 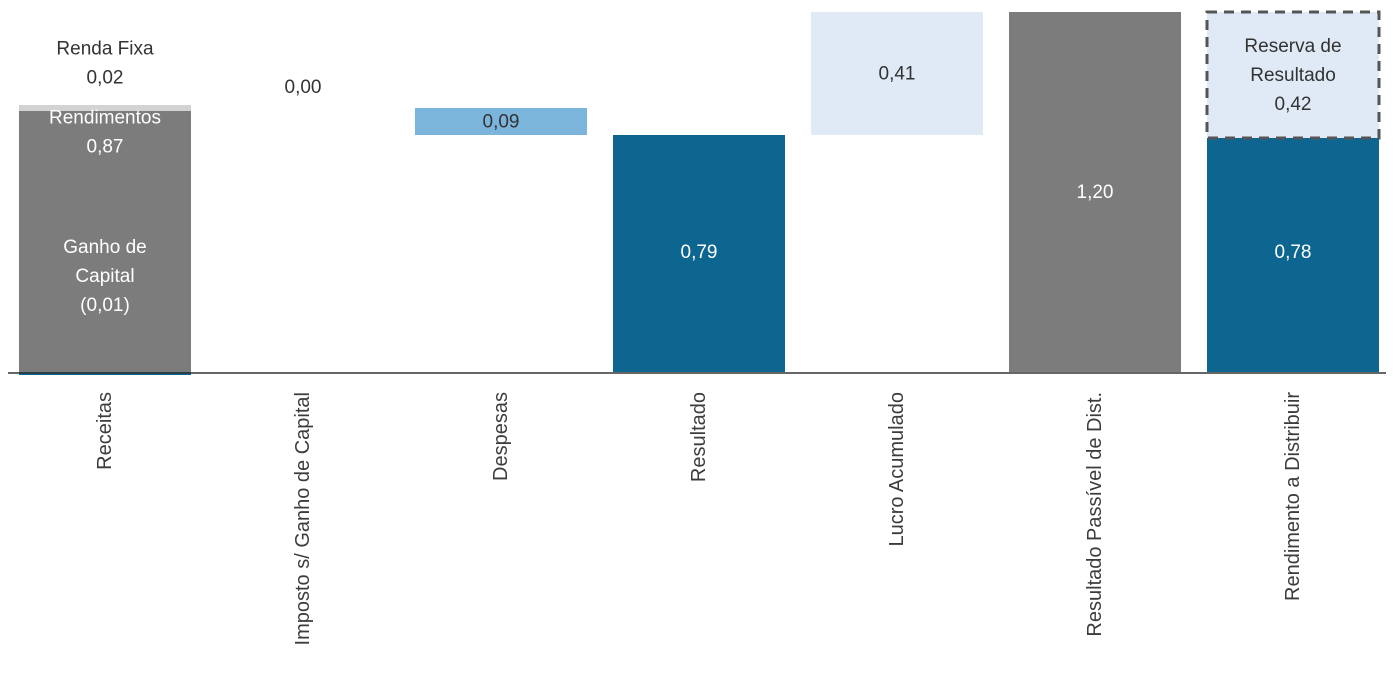 I want to click on data-label-1-20: 1,20, so click(x=1095, y=192).